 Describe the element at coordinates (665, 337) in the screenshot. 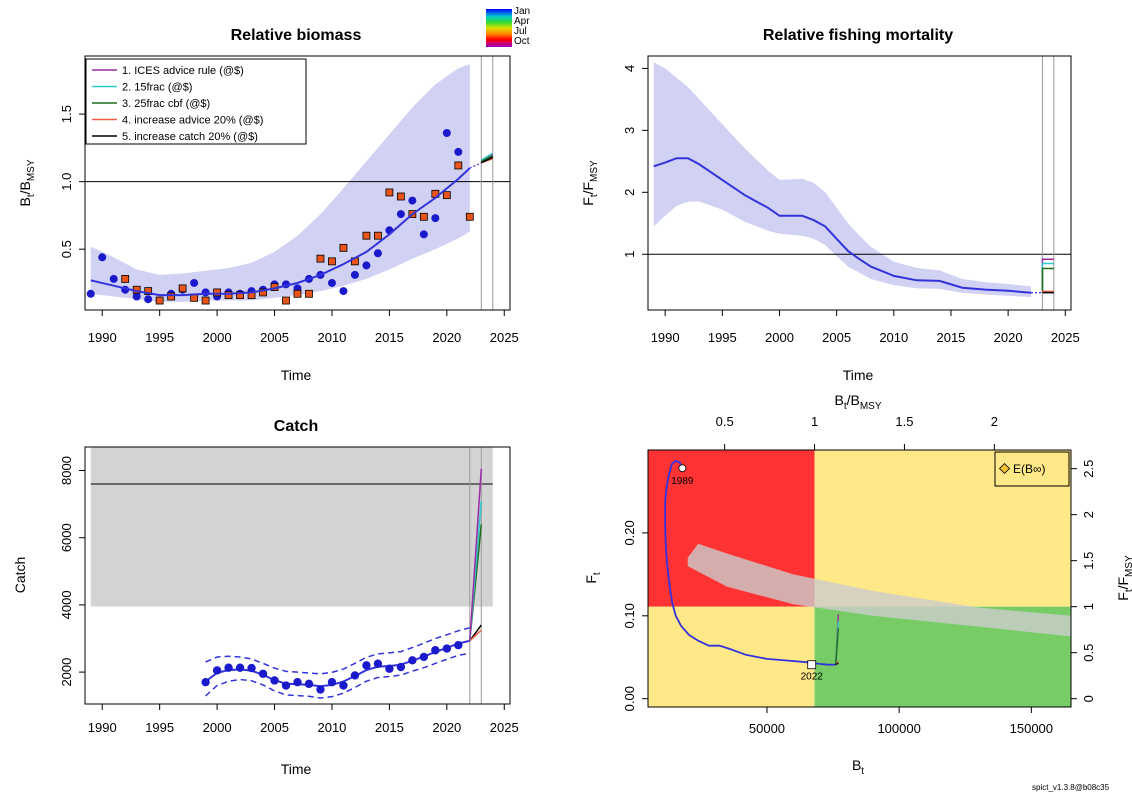

I see `fishing-xtick-label: 1990` at that location.